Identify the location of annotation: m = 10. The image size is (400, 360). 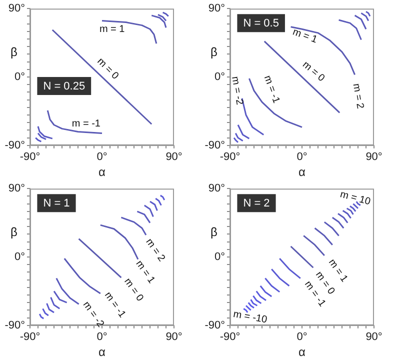
(355, 198).